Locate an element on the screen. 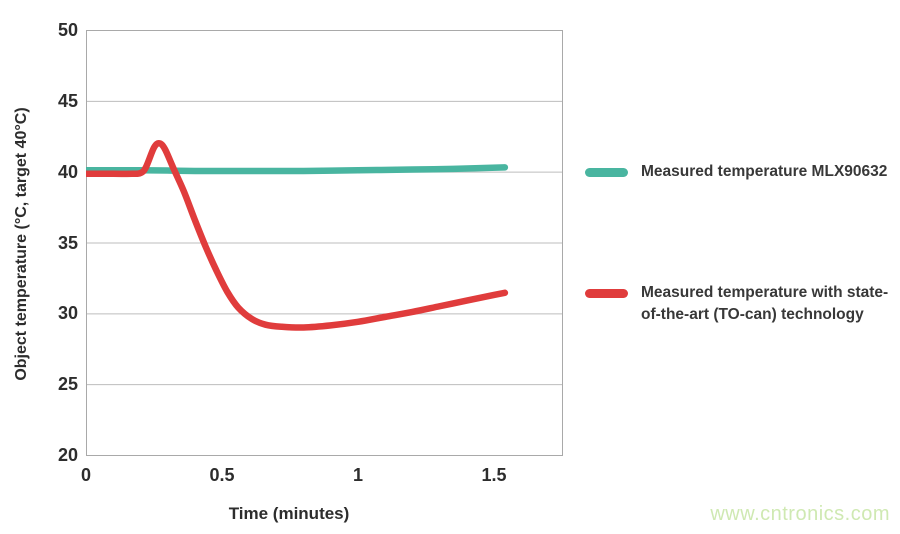  legend-swatch-teal is located at coordinates (606, 172).